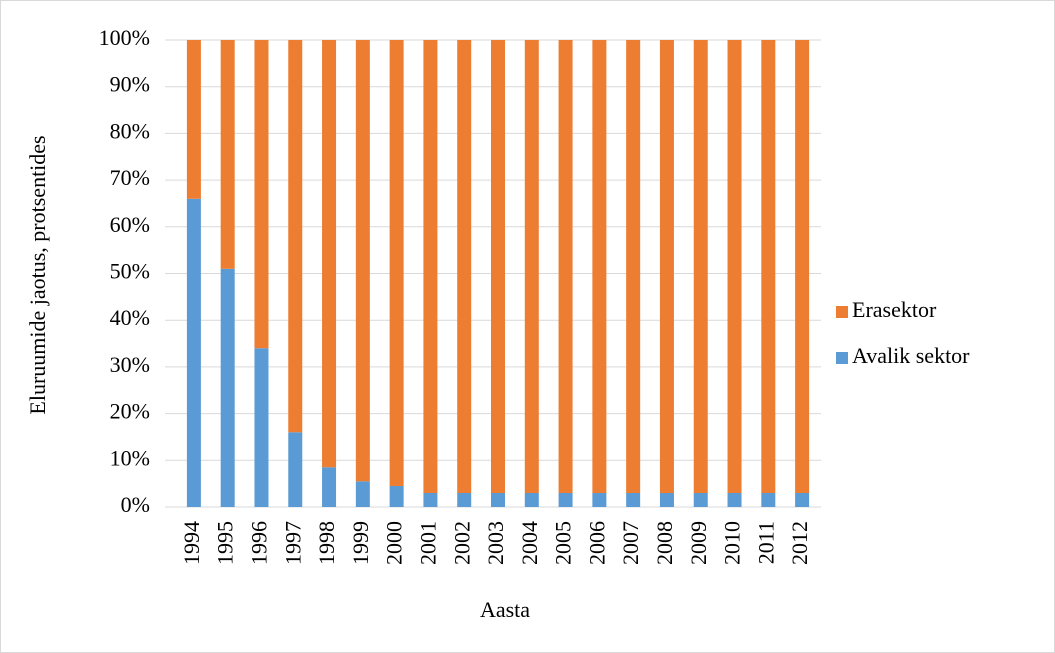 Image resolution: width=1055 pixels, height=653 pixels. Describe the element at coordinates (799, 543) in the screenshot. I see `x-tick-label: 2012` at that location.